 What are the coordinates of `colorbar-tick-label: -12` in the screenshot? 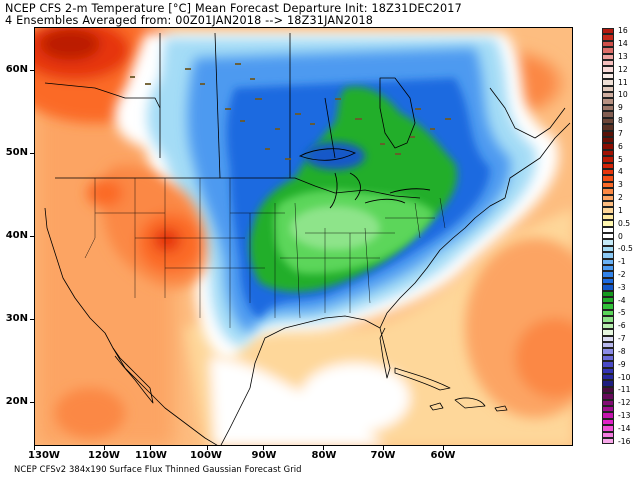 It's located at (624, 403).